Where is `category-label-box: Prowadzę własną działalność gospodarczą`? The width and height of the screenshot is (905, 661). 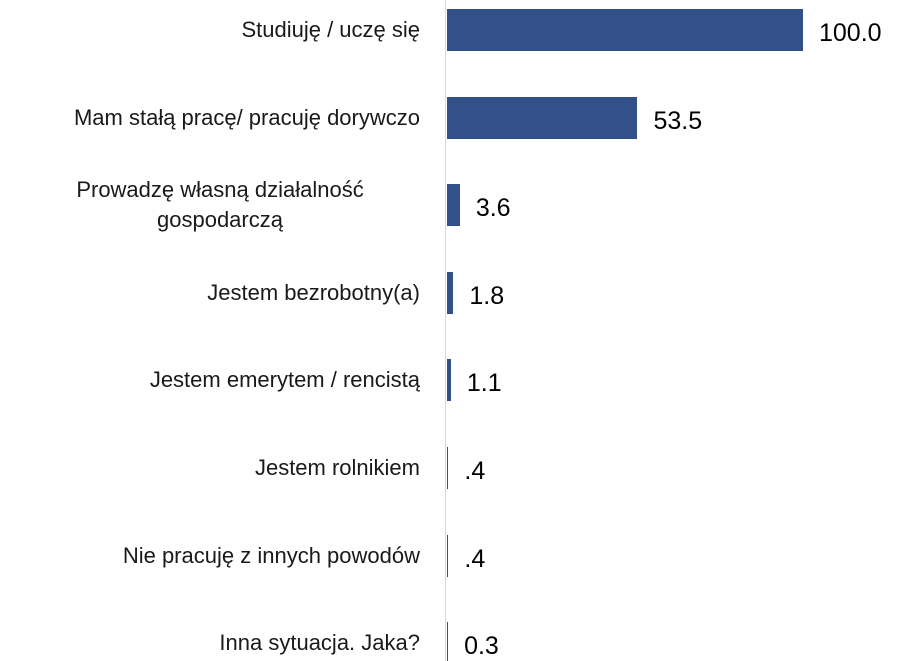
category-label-box: Prowadzę własną działalność gospodarczą is located at coordinates (215, 205).